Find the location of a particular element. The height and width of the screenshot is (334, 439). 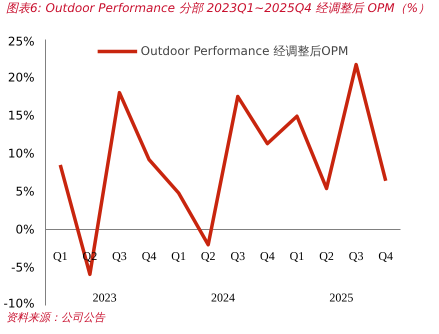

chart-title: 图表6: Outdoor Performance 分部 2023Q1~2025Q4 经调整后 OPM（%） is located at coordinates (218, 8).